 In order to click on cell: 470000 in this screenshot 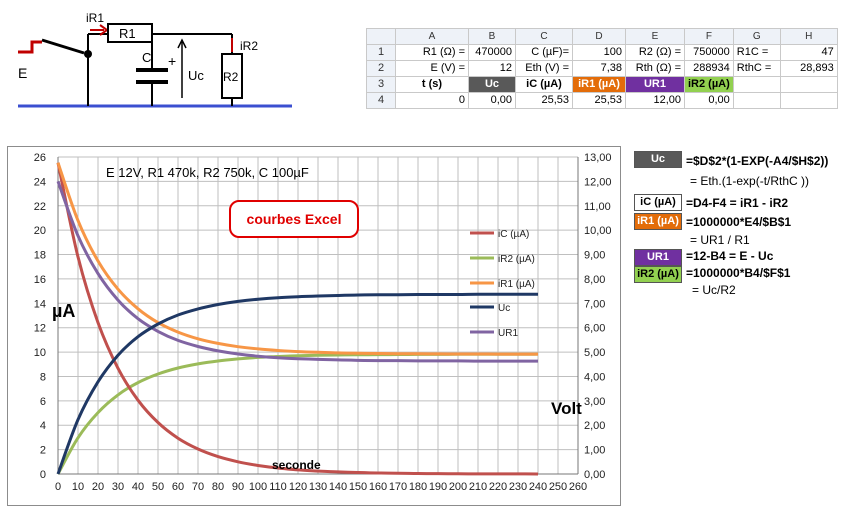, I will do `click(492, 52)`.